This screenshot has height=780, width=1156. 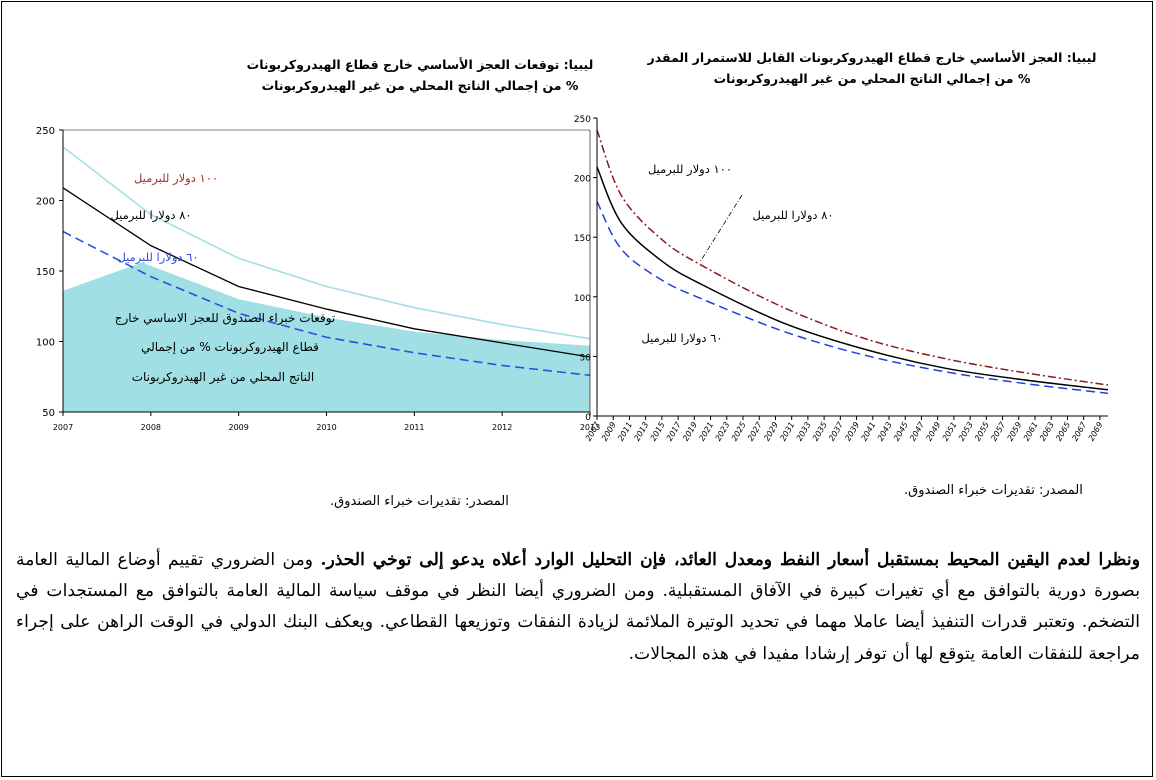 I want to click on right-x-tick-label: 2033, so click(x=804, y=432).